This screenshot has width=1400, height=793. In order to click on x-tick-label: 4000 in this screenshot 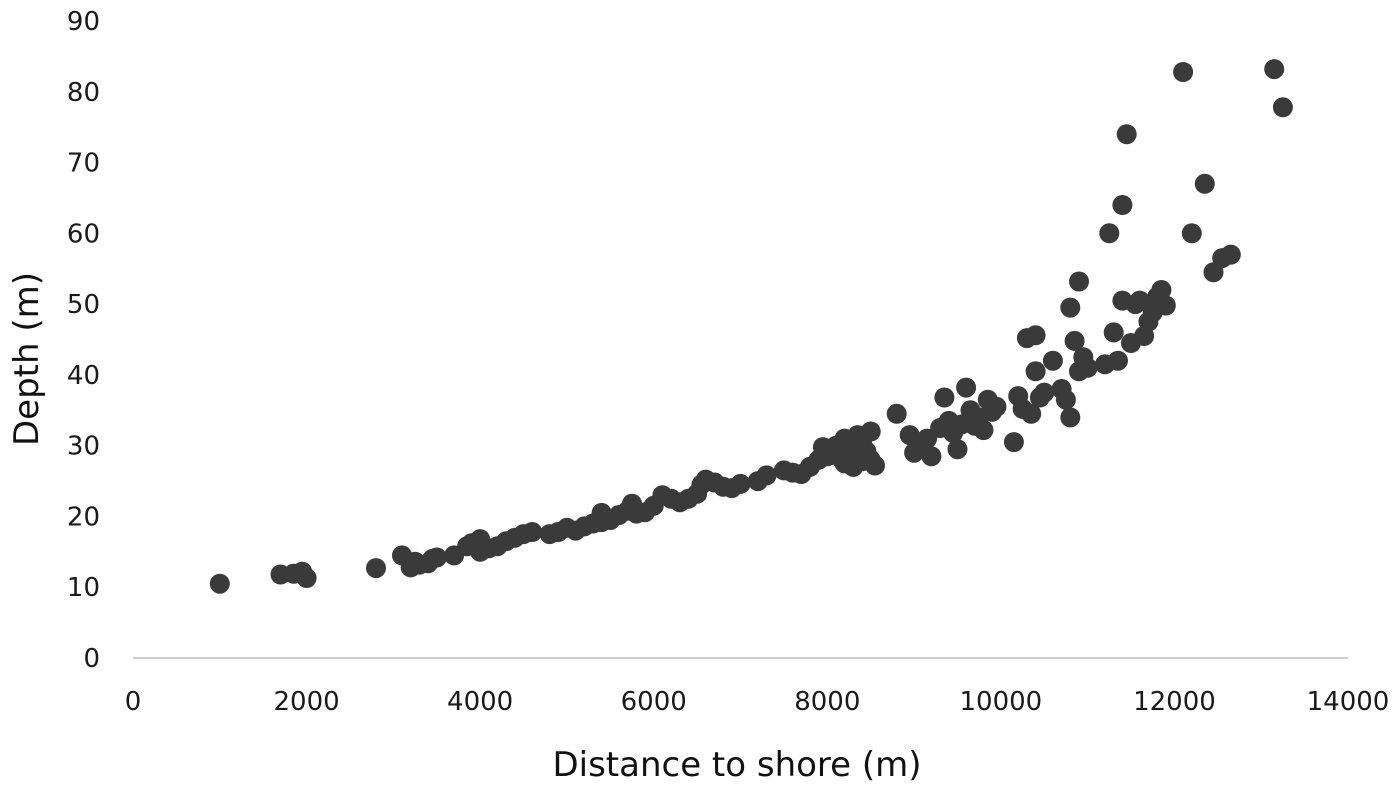, I will do `click(480, 702)`.